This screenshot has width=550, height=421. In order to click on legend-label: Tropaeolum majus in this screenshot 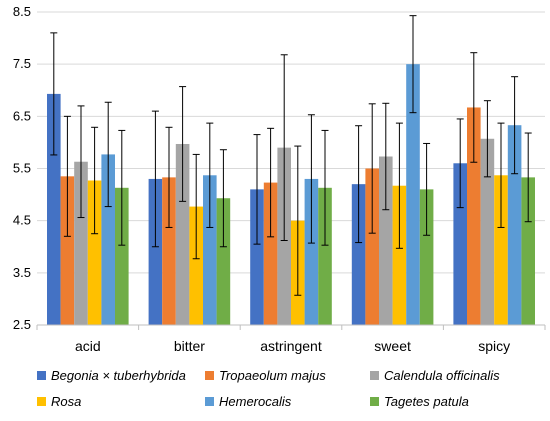, I will do `click(272, 375)`.